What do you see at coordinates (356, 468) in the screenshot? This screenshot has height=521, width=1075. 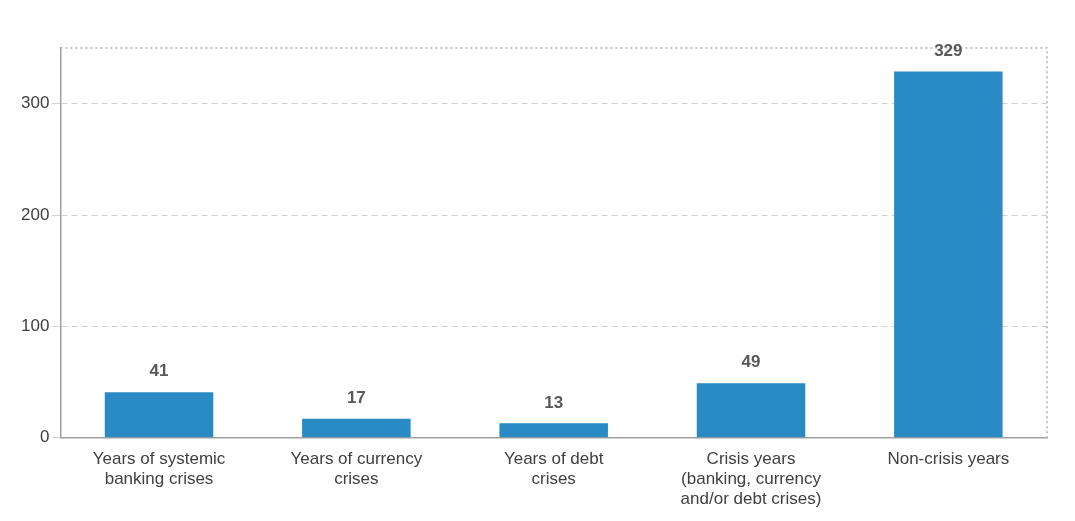 I see `x-tick-label: Years of currency crises` at bounding box center [356, 468].